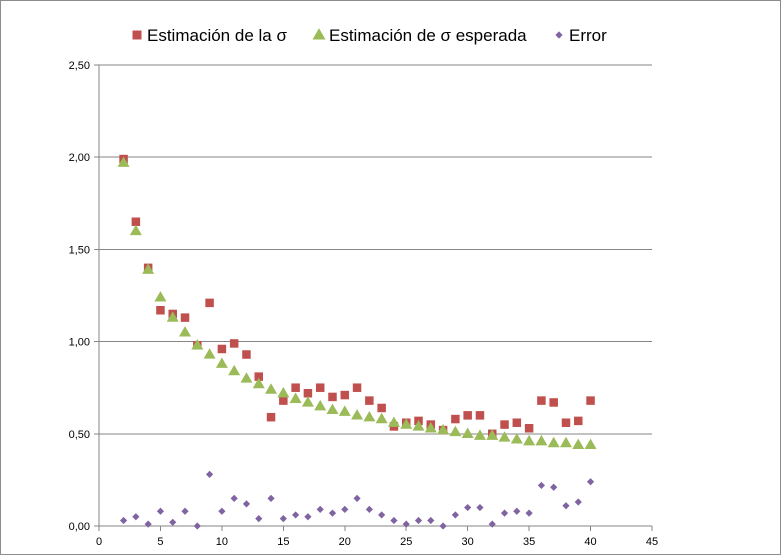  What do you see at coordinates (319, 34) in the screenshot?
I see `legend-marker-triangle` at bounding box center [319, 34].